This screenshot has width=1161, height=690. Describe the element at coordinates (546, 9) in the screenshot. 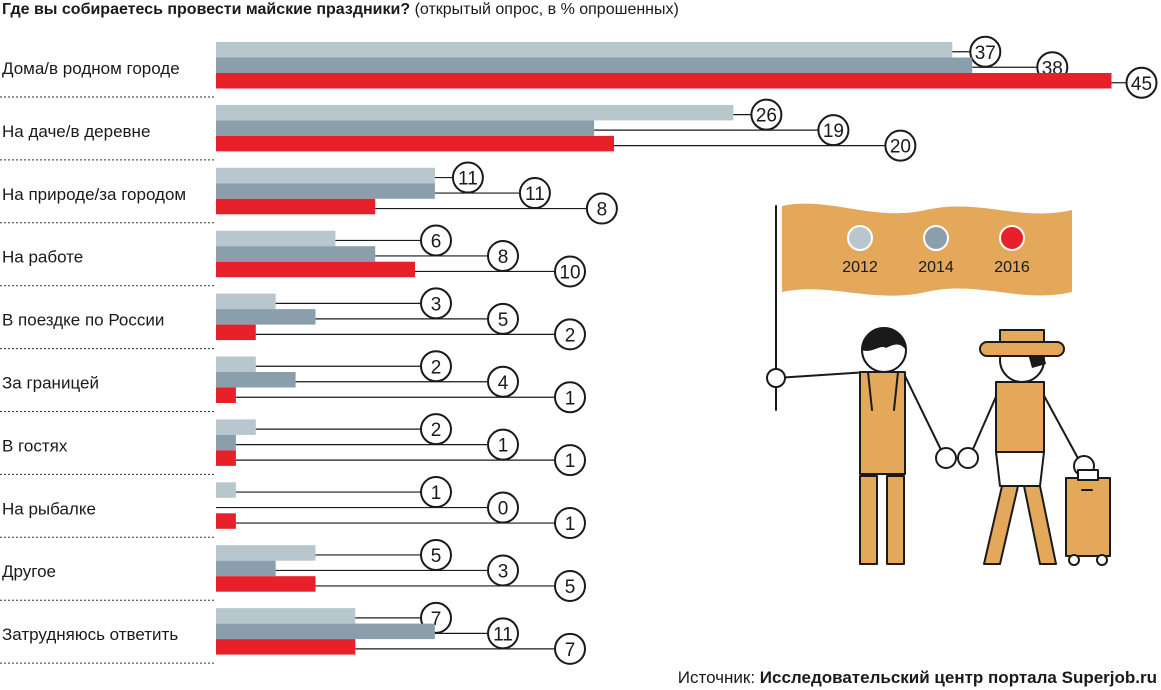

I see `chart-subtitle: (открытый опрос, в % опрошенных)` at that location.